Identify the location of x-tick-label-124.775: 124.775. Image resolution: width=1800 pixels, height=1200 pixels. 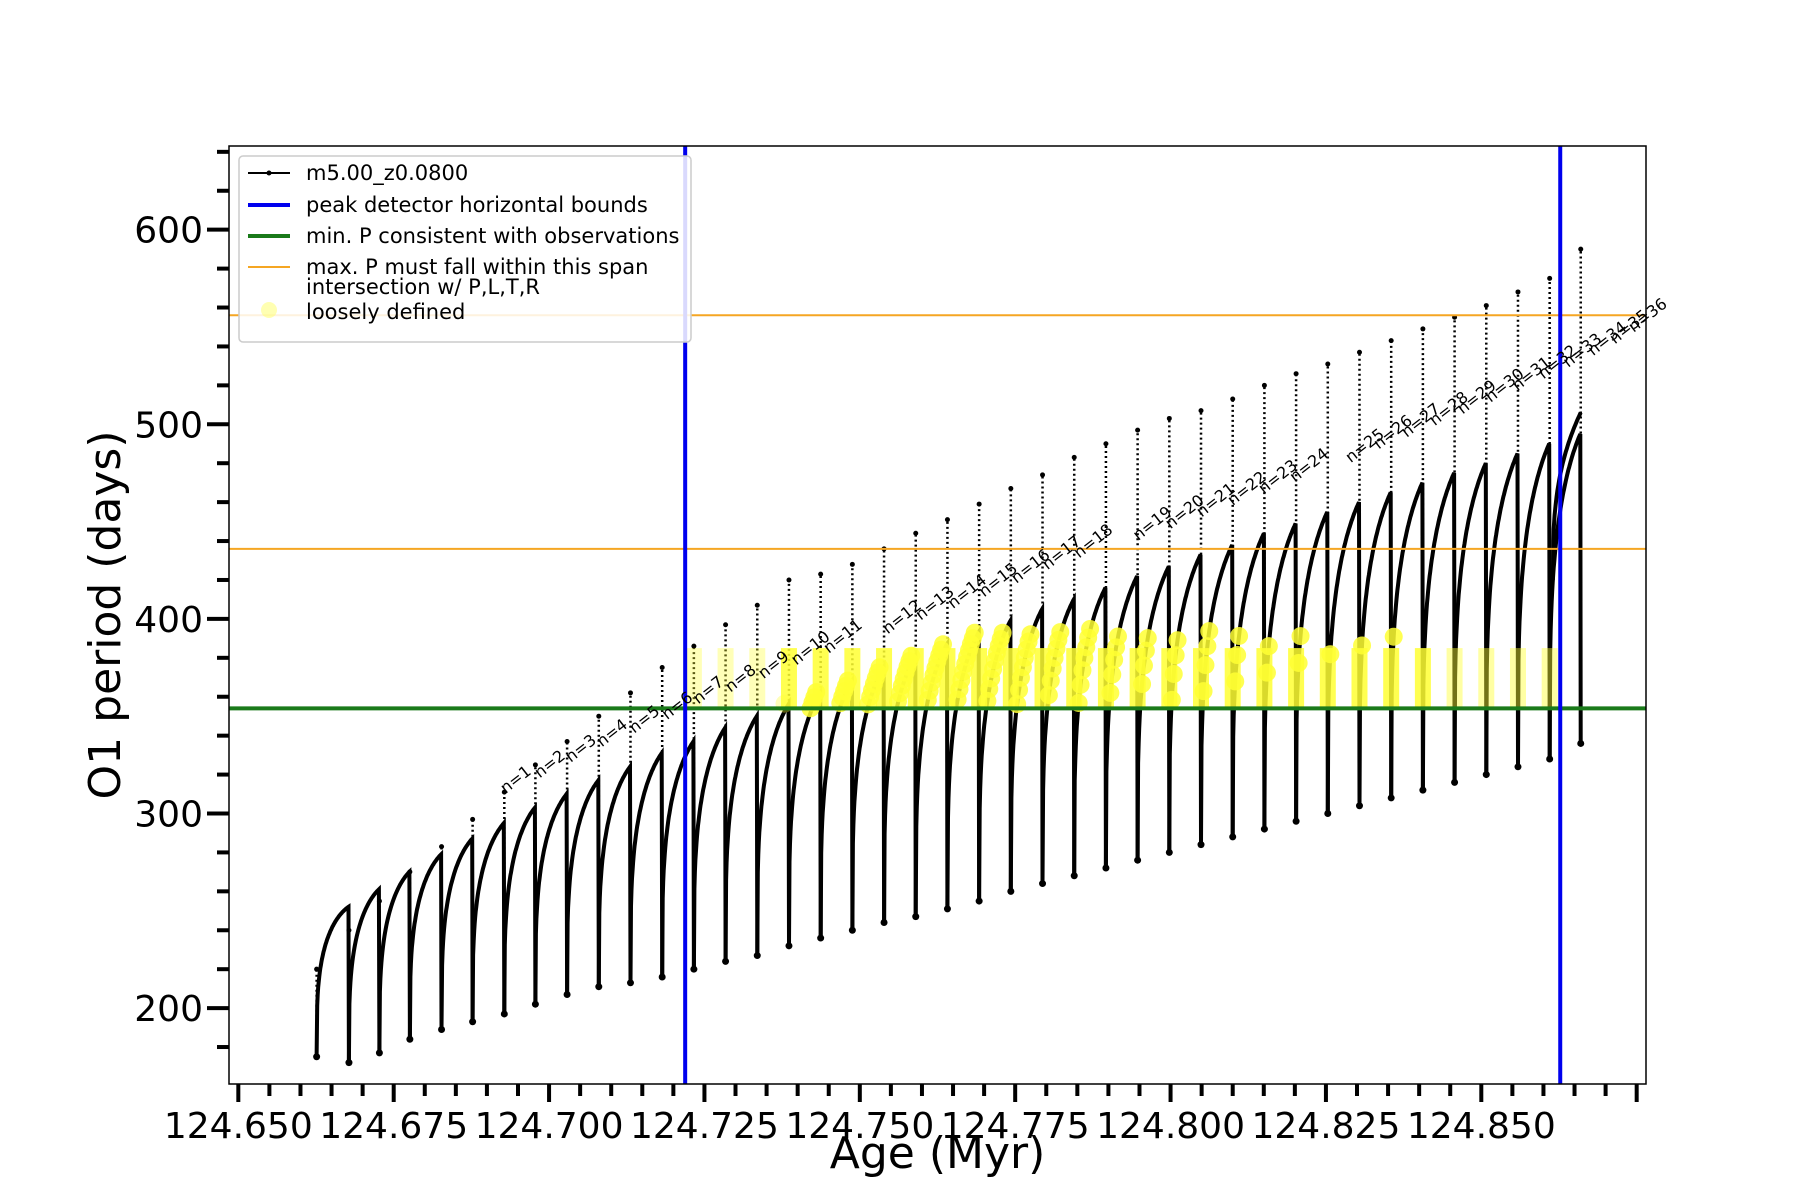
(1015, 1126).